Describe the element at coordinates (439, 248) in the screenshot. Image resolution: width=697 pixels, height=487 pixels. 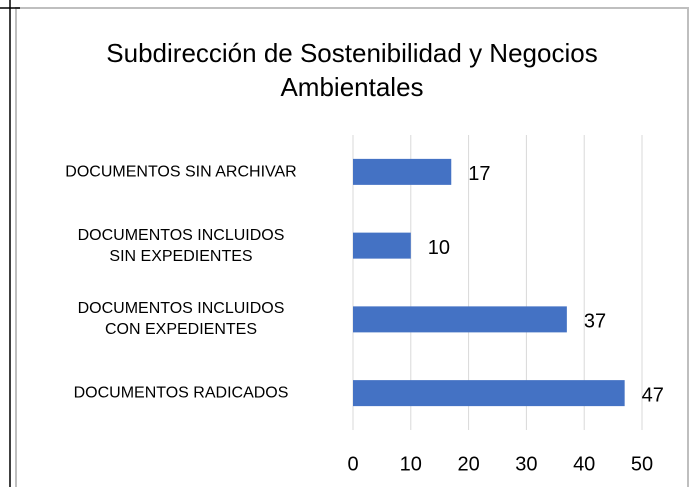
I see `data-label: 10` at that location.